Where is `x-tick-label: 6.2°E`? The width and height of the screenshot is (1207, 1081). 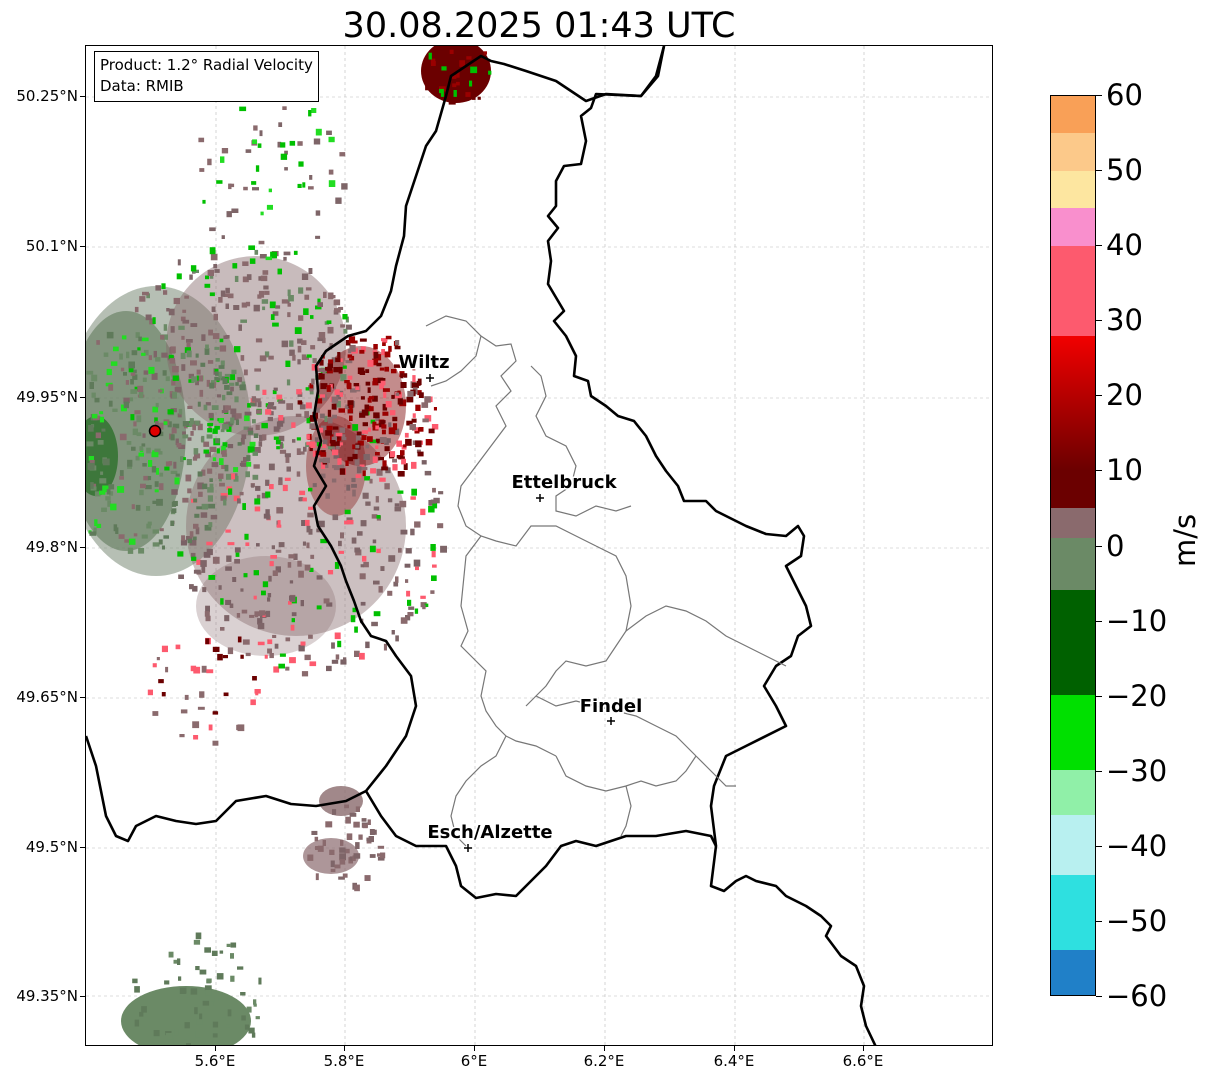 x-tick-label: 6.2°E is located at coordinates (604, 1061).